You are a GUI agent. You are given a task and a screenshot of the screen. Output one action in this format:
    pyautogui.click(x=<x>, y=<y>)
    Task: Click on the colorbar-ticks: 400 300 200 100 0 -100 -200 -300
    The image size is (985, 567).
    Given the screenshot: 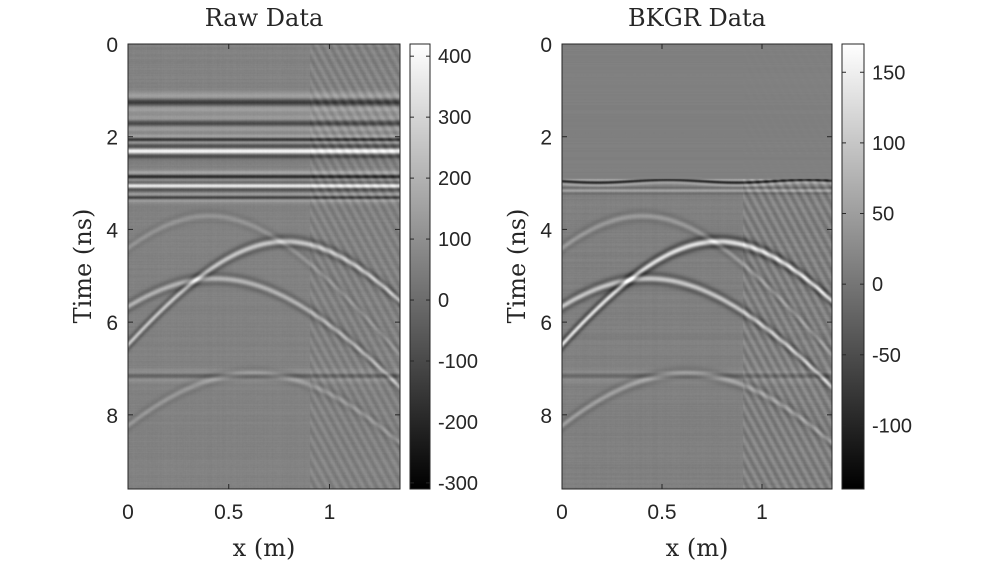 What is the action you would take?
    pyautogui.click(x=444, y=270)
    